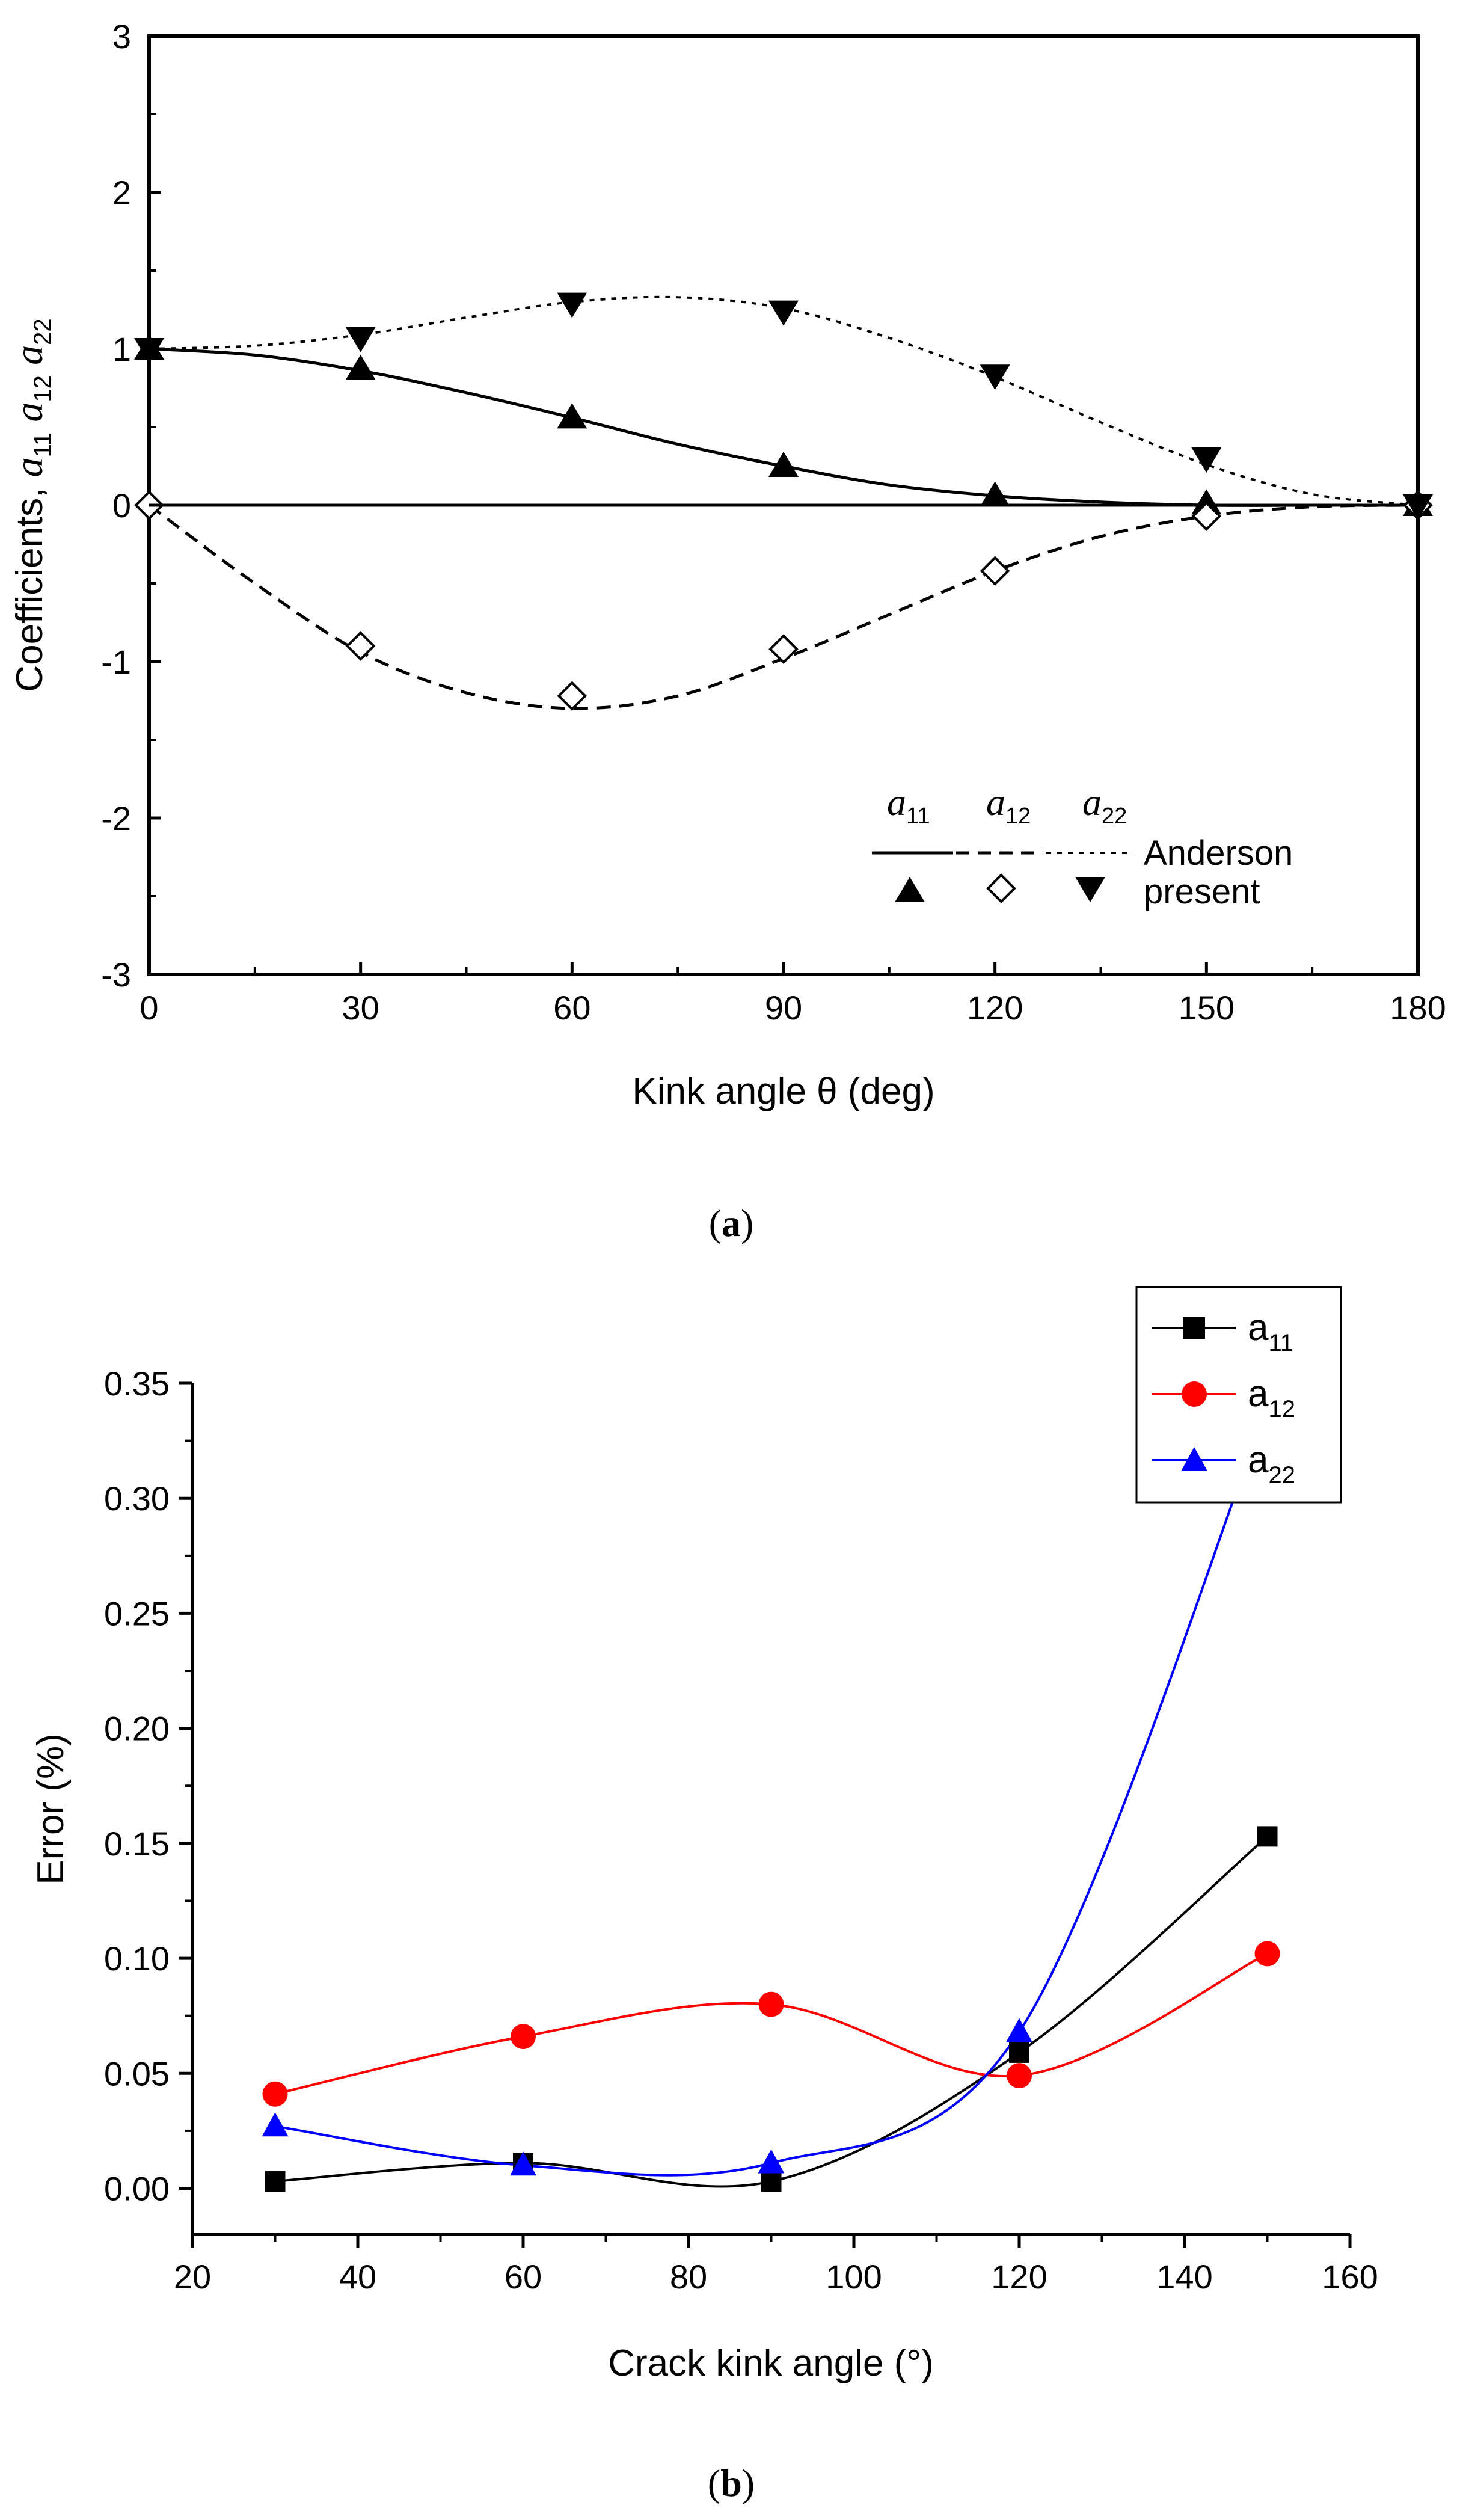 This screenshot has height=2520, width=1463. What do you see at coordinates (1207, 1008) in the screenshot?
I see `x-tick-label-a: 150` at bounding box center [1207, 1008].